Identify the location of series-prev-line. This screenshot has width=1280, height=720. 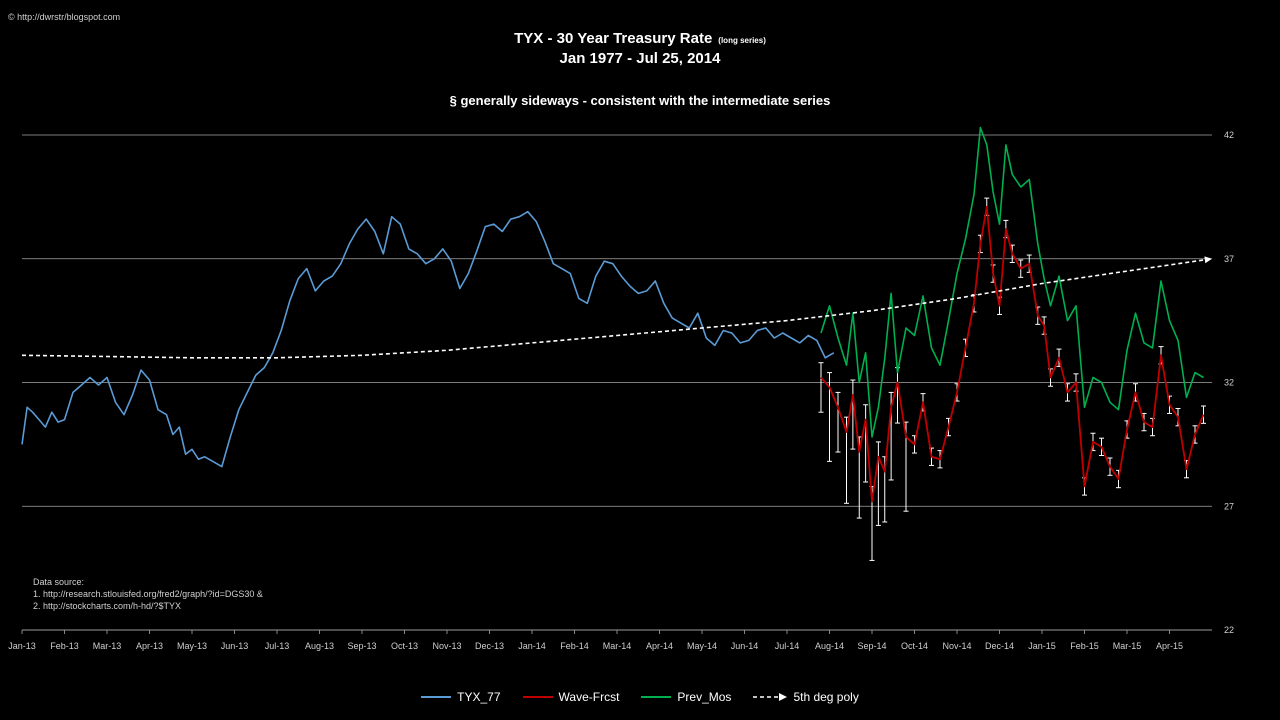
(1012, 282).